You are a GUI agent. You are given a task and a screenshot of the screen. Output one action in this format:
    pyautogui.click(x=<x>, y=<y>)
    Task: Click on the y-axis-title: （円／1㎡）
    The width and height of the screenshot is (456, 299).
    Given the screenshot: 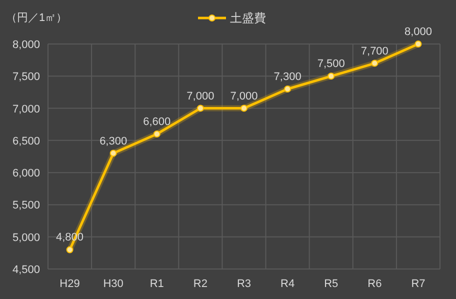 What is the action you would take?
    pyautogui.click(x=37, y=18)
    